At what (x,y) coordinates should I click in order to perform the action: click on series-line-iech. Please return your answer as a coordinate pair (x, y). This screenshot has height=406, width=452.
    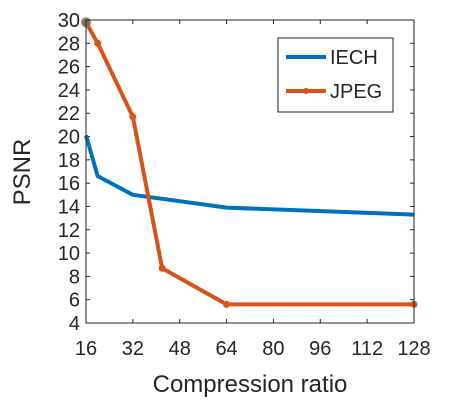
    Looking at the image, I should click on (249, 175).